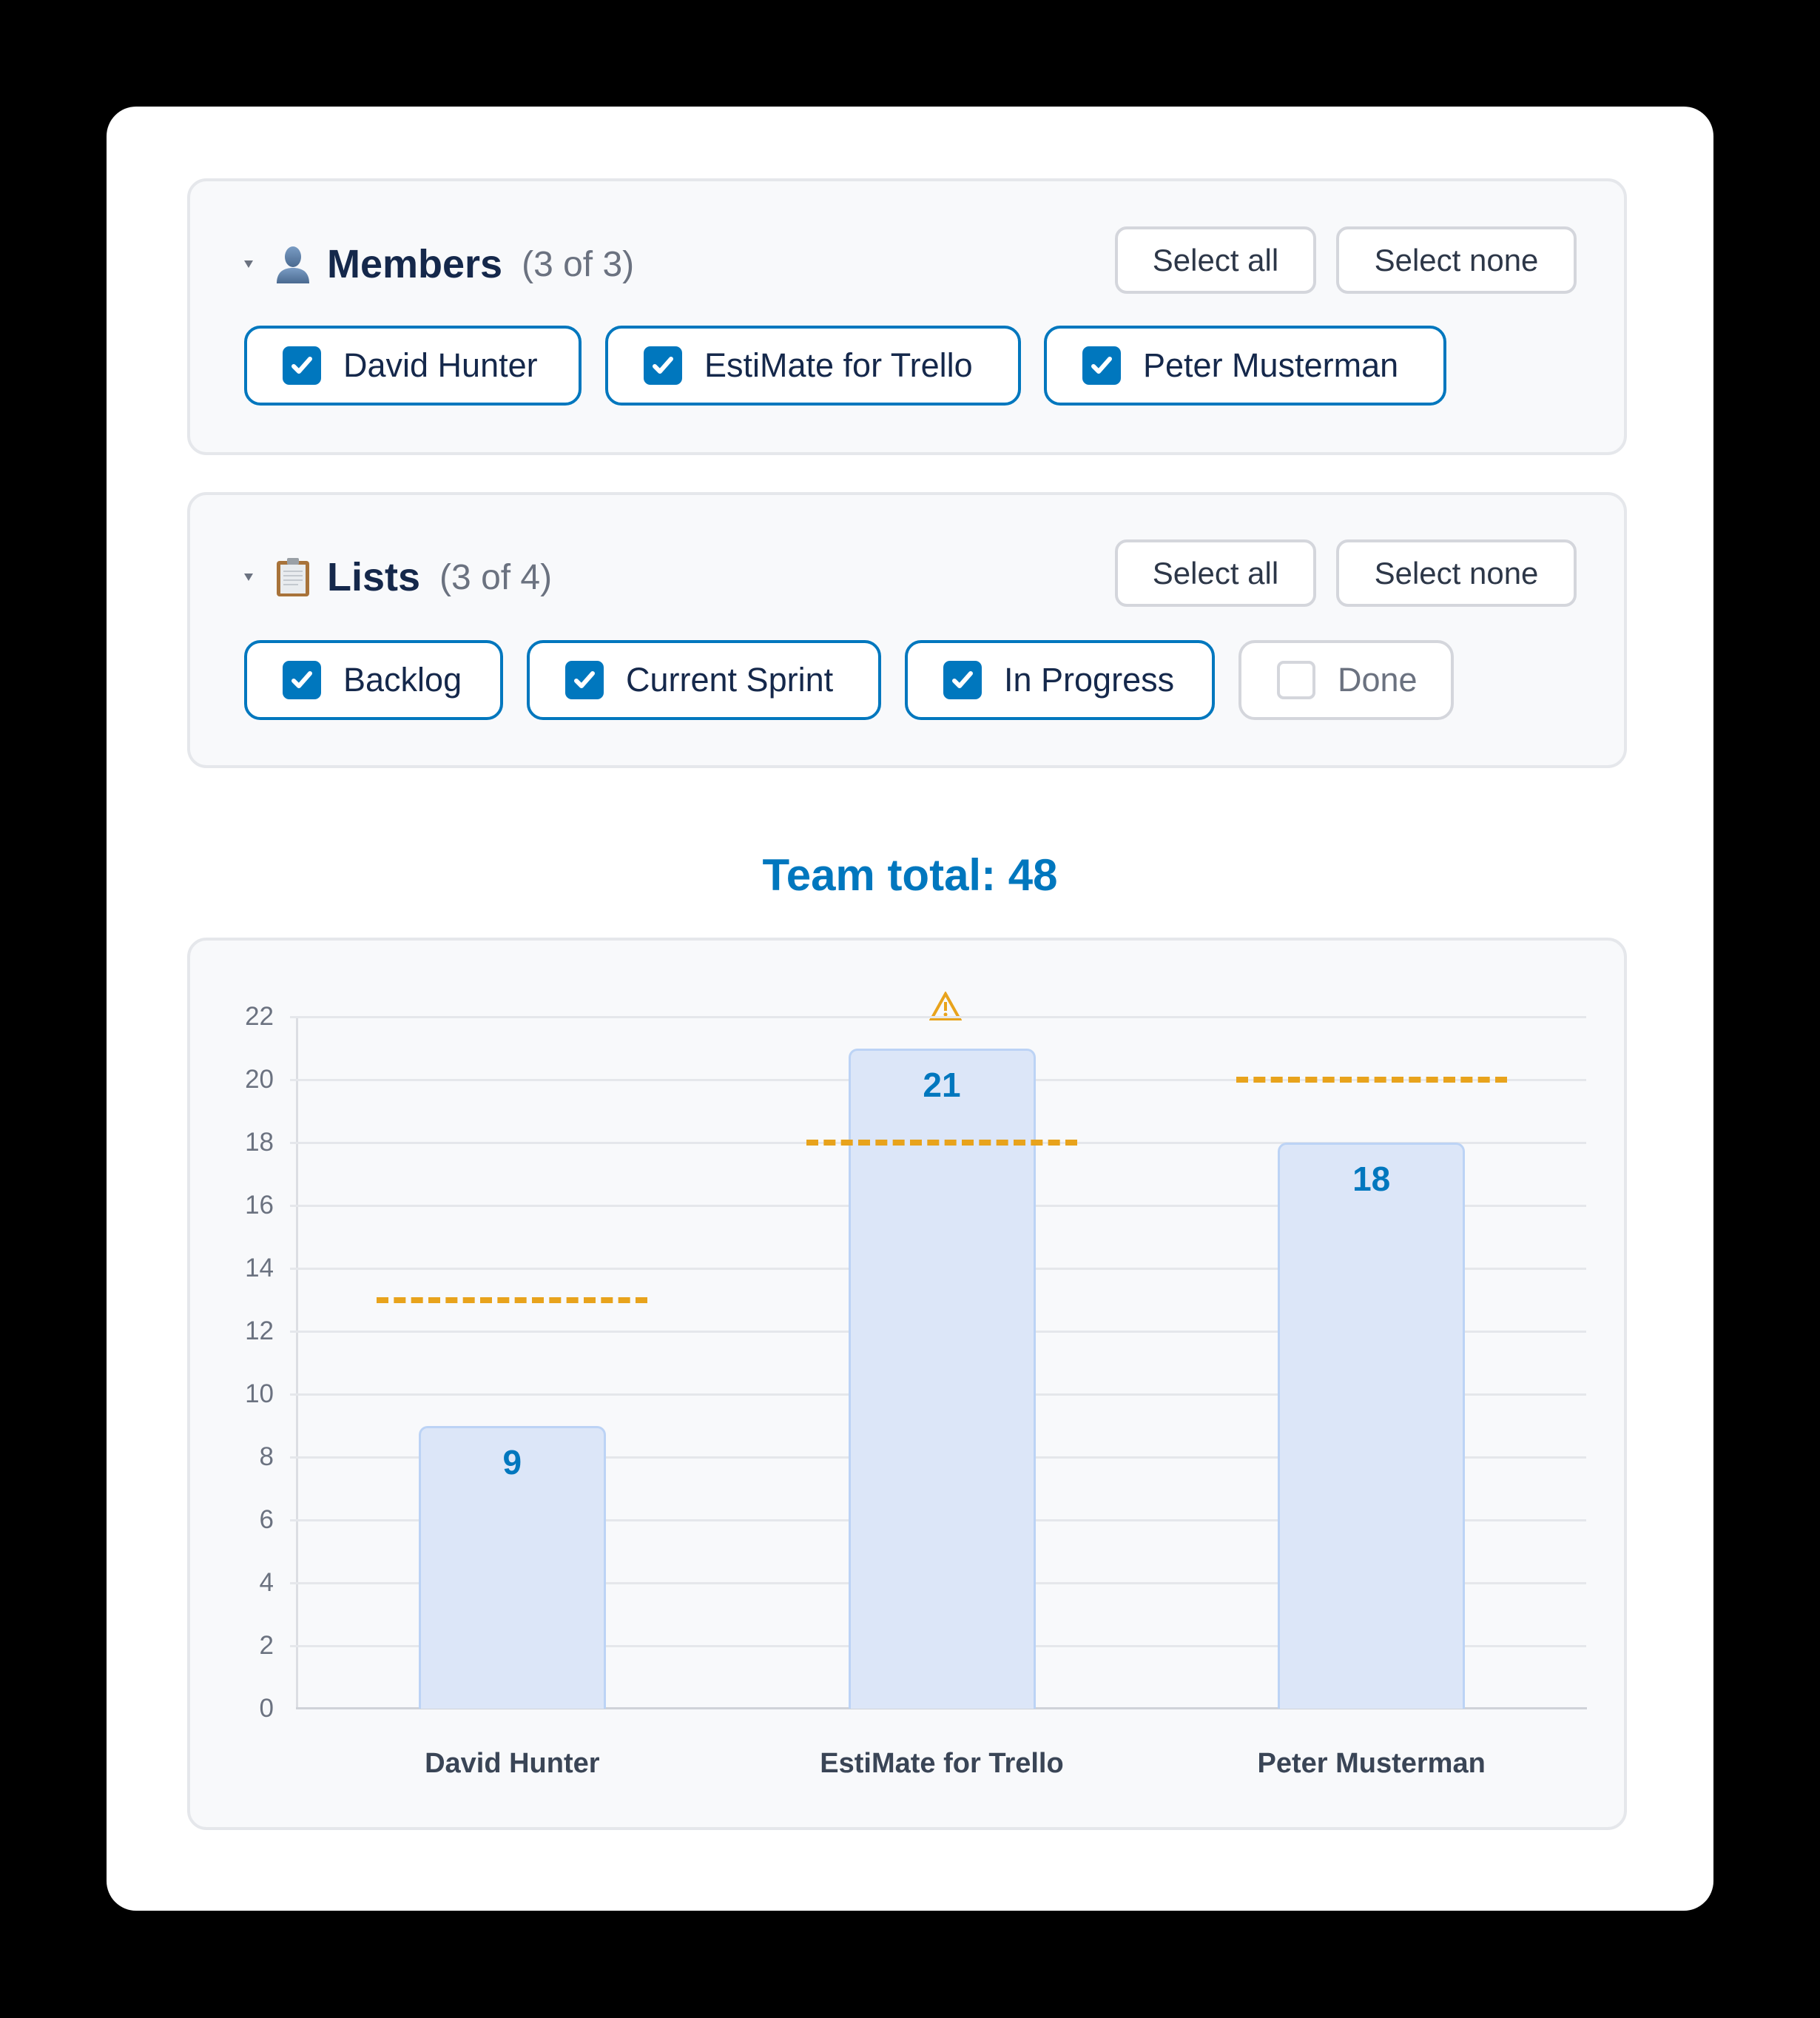 This screenshot has height=2018, width=1820. Describe the element at coordinates (1372, 1426) in the screenshot. I see `bar-peter-musterman` at that location.